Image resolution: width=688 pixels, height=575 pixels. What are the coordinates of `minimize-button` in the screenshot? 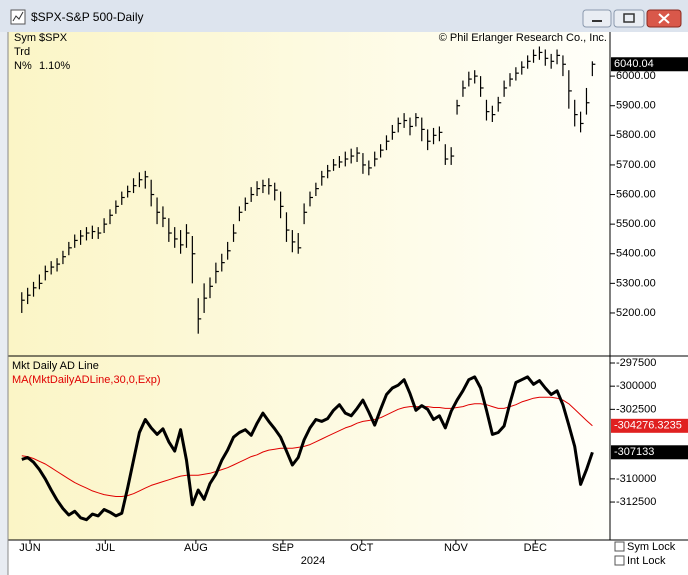 It's located at (597, 18).